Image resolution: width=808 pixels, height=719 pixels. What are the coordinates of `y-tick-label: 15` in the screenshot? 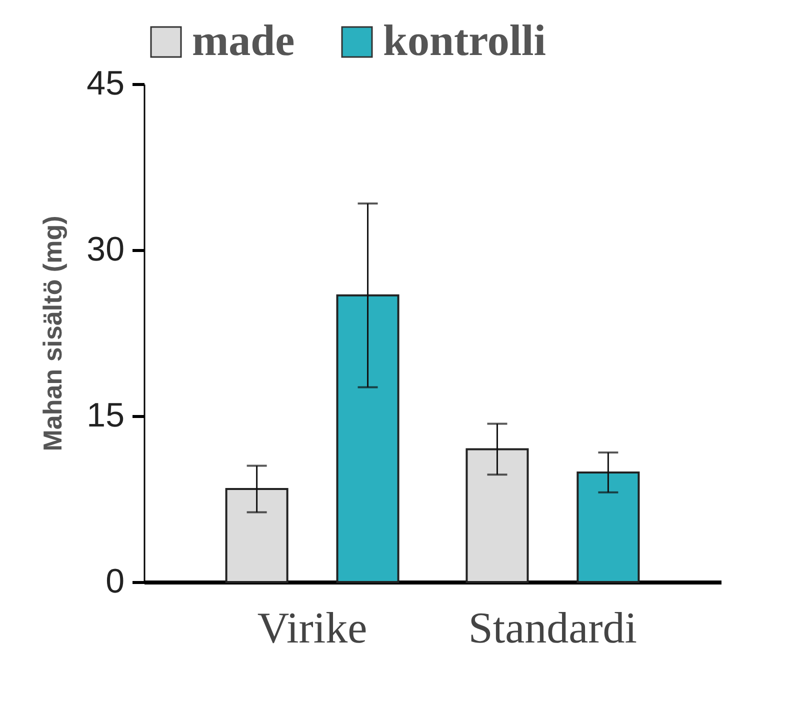 It's located at (105, 415).